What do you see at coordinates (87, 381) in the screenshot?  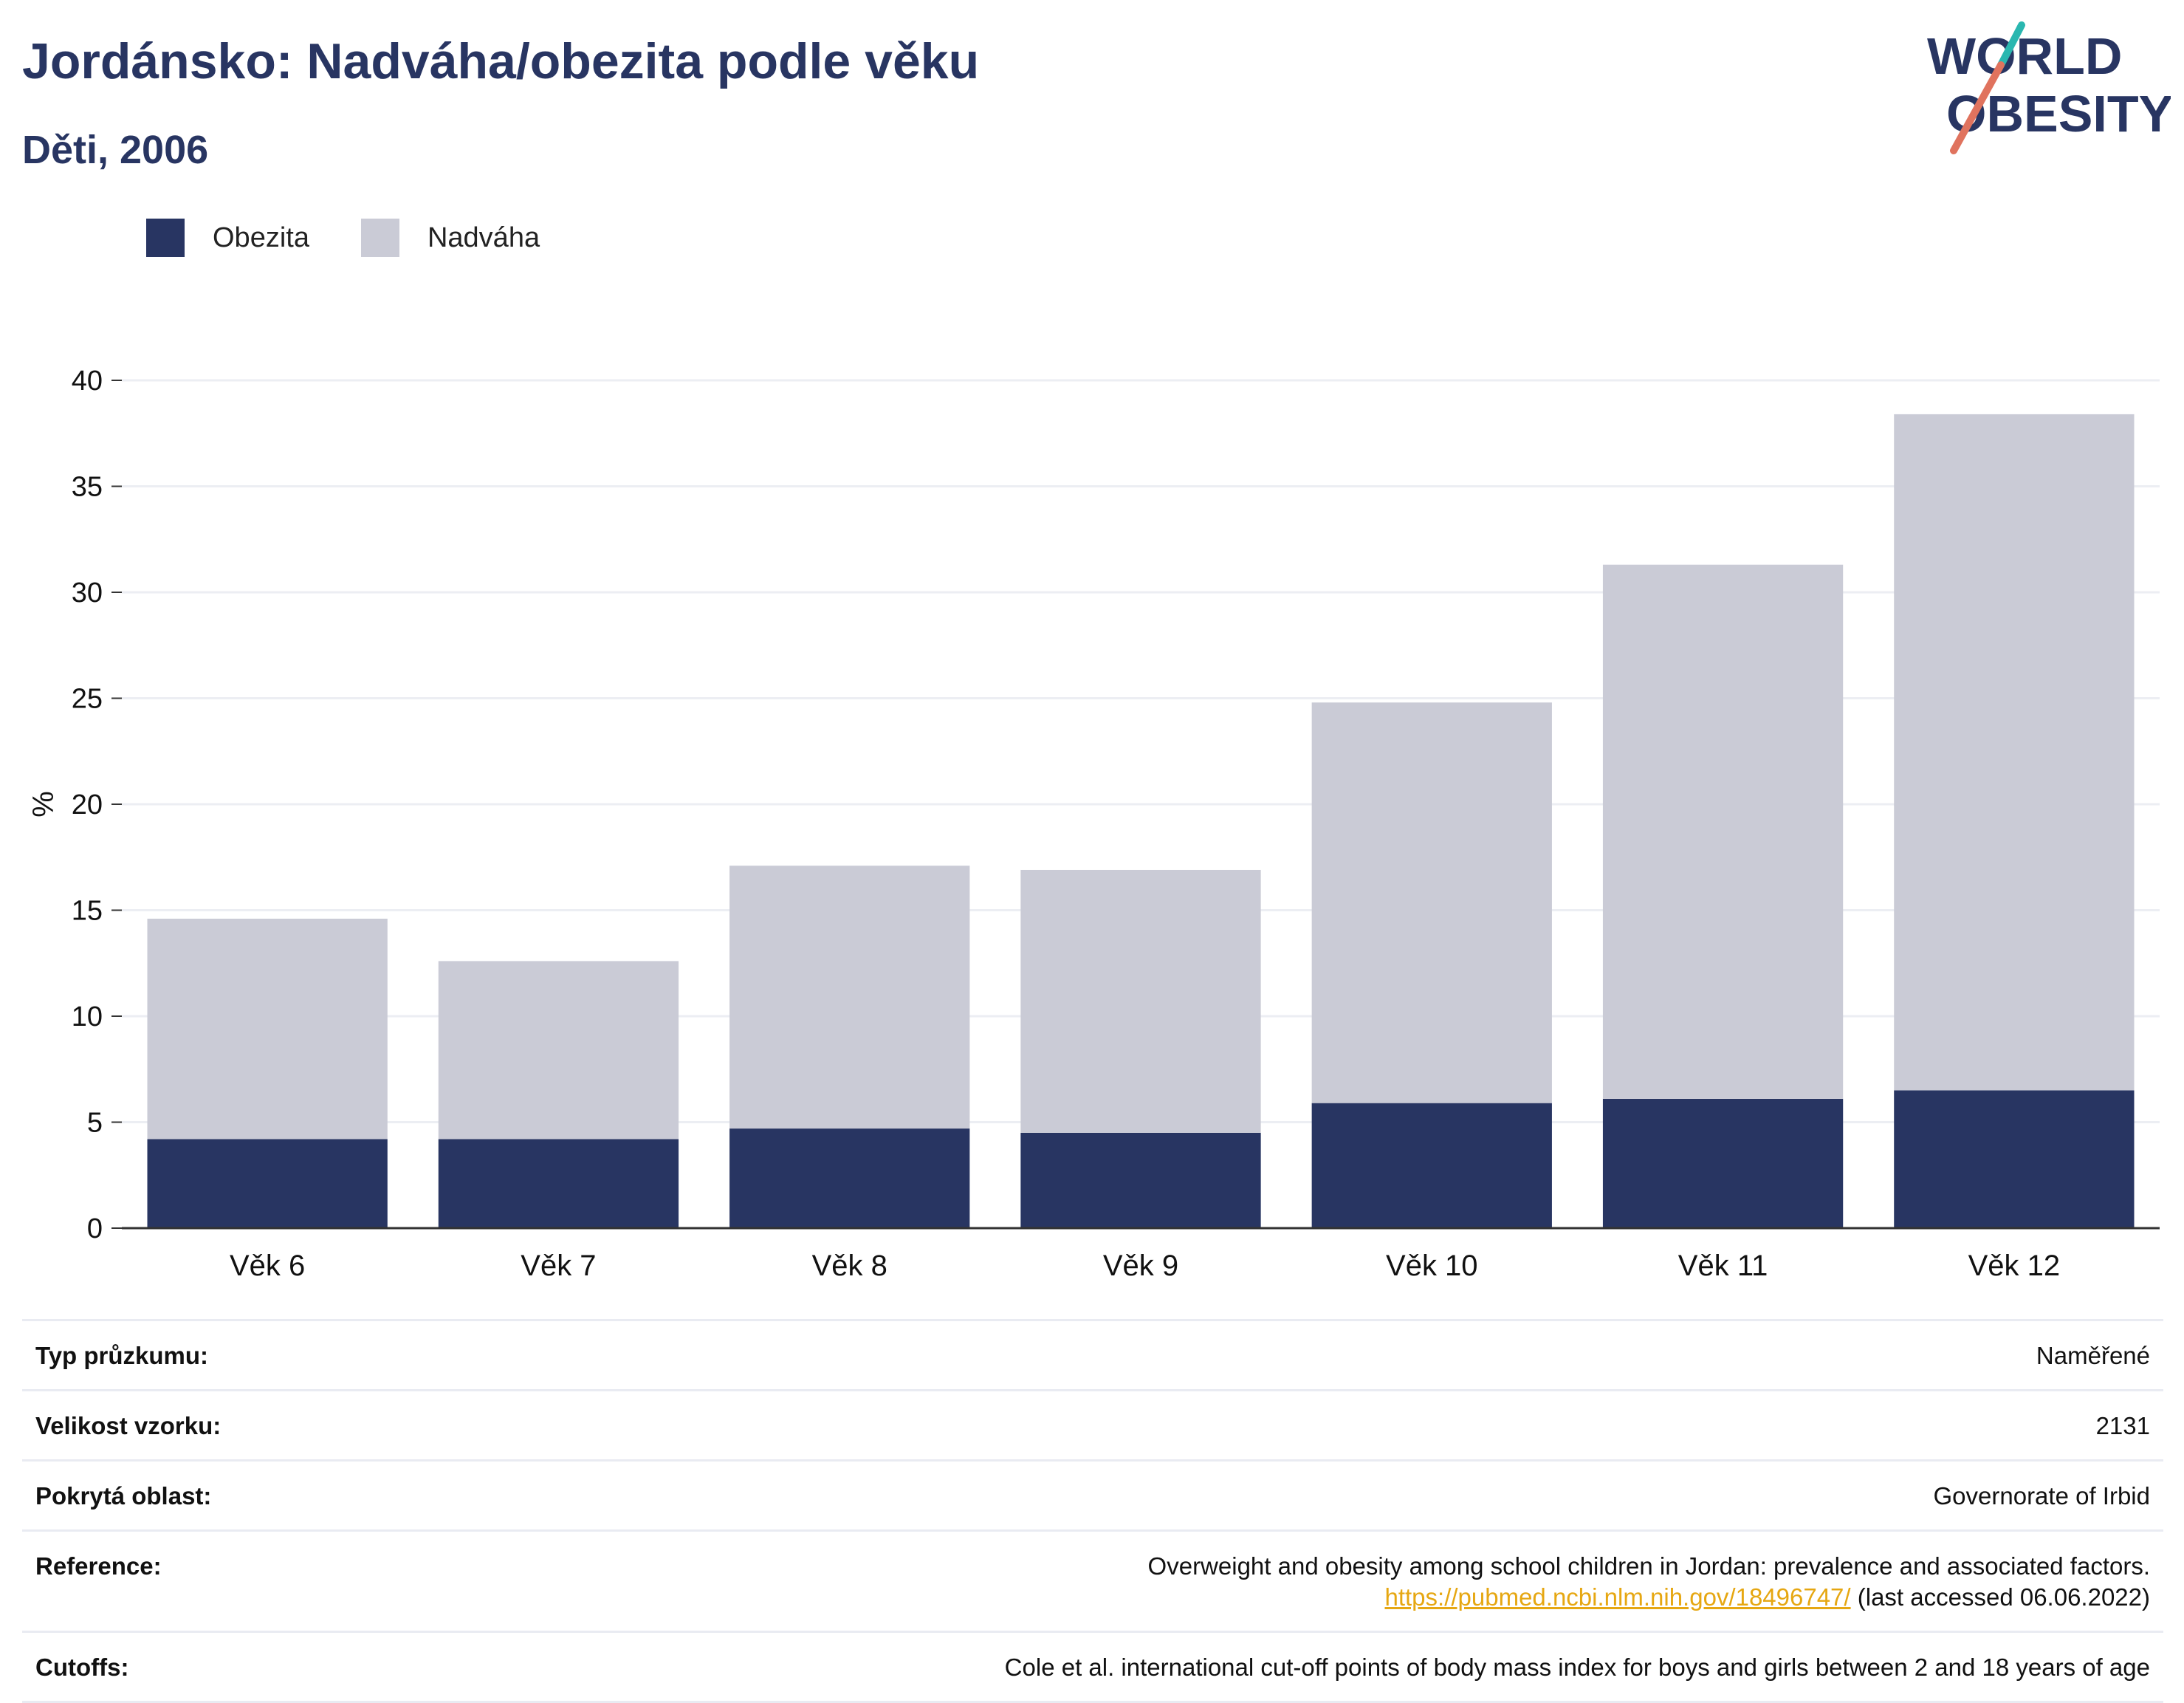 I see `y-tick-label: 40` at bounding box center [87, 381].